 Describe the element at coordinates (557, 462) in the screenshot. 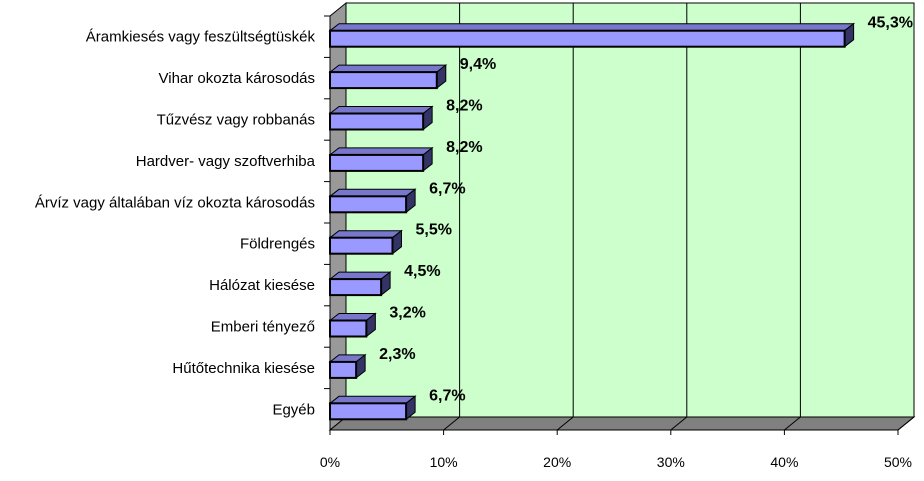

I see `x-tick-label: 20%` at that location.